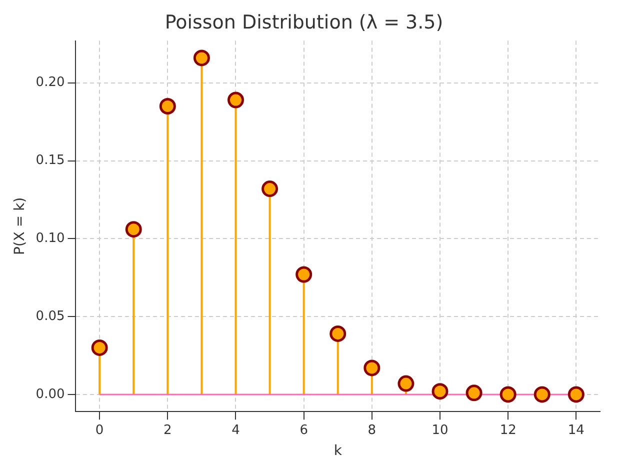 Image resolution: width=622 pixels, height=470 pixels. Describe the element at coordinates (50, 316) in the screenshot. I see `y-tick-label: 0.05` at that location.